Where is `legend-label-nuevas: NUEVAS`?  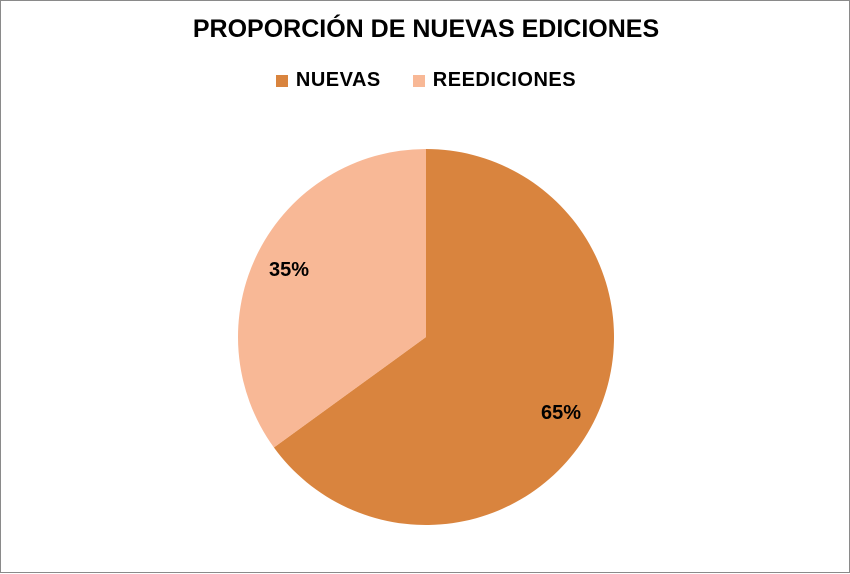 legend-label-nuevas: NUEVAS is located at coordinates (338, 80).